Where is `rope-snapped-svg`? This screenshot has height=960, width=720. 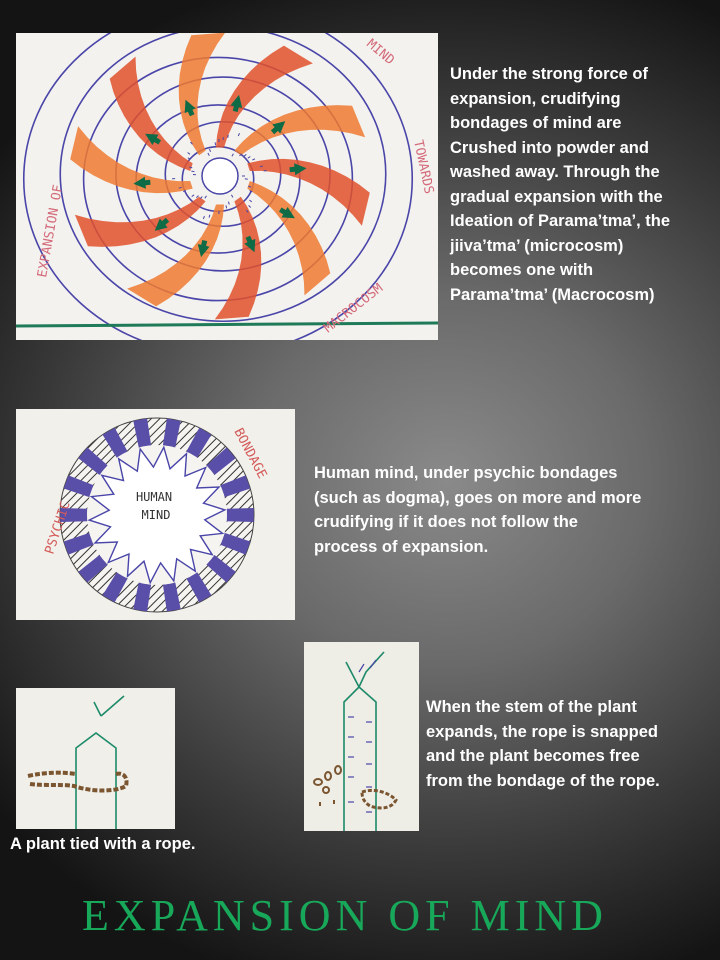 rope-snapped-svg is located at coordinates (361, 736).